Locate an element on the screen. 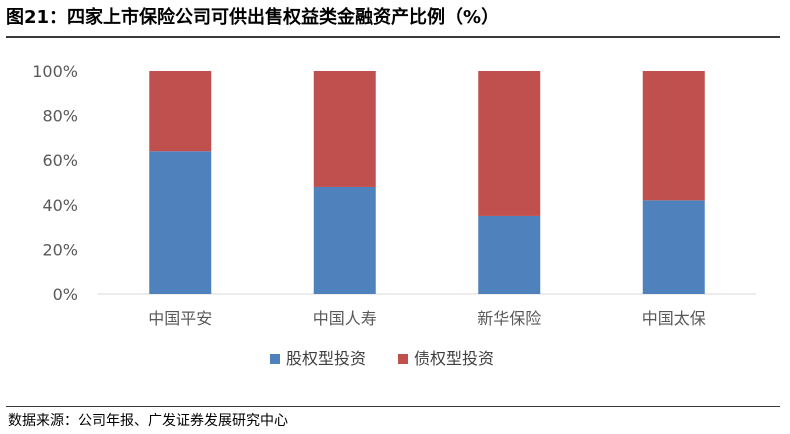 The image size is (790, 434). y-tick-label: 60% is located at coordinates (60, 160).